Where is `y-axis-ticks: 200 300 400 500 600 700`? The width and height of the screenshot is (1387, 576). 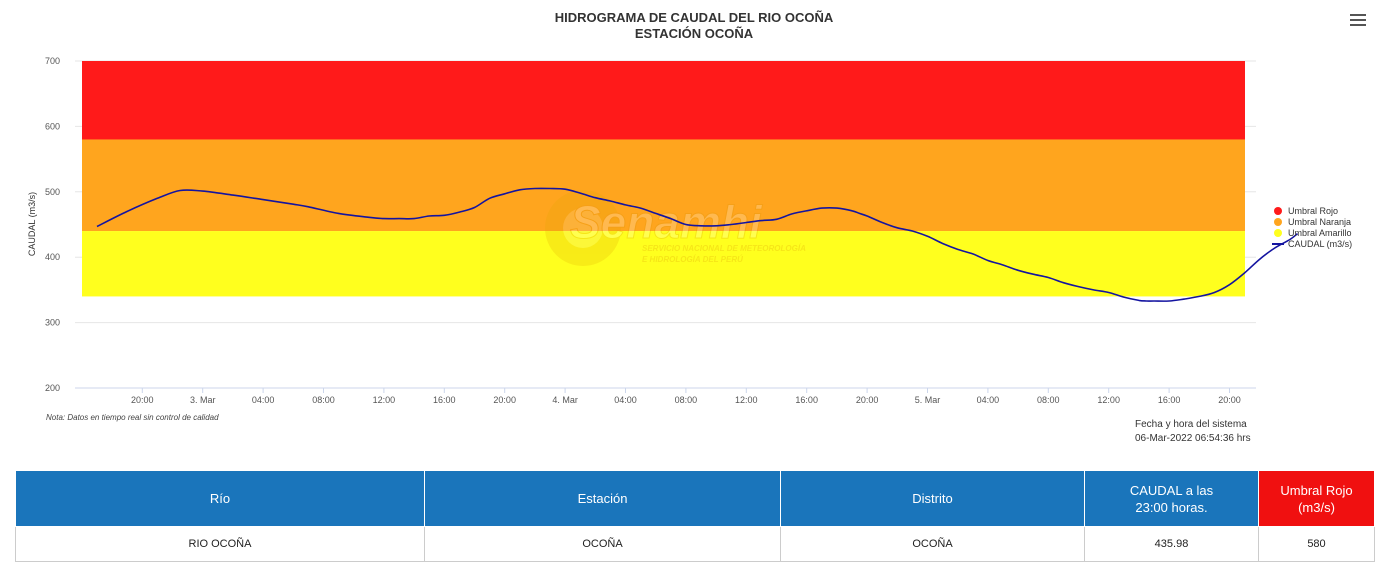 y-axis-ticks: 200 300 400 500 600 700 is located at coordinates (52, 224).